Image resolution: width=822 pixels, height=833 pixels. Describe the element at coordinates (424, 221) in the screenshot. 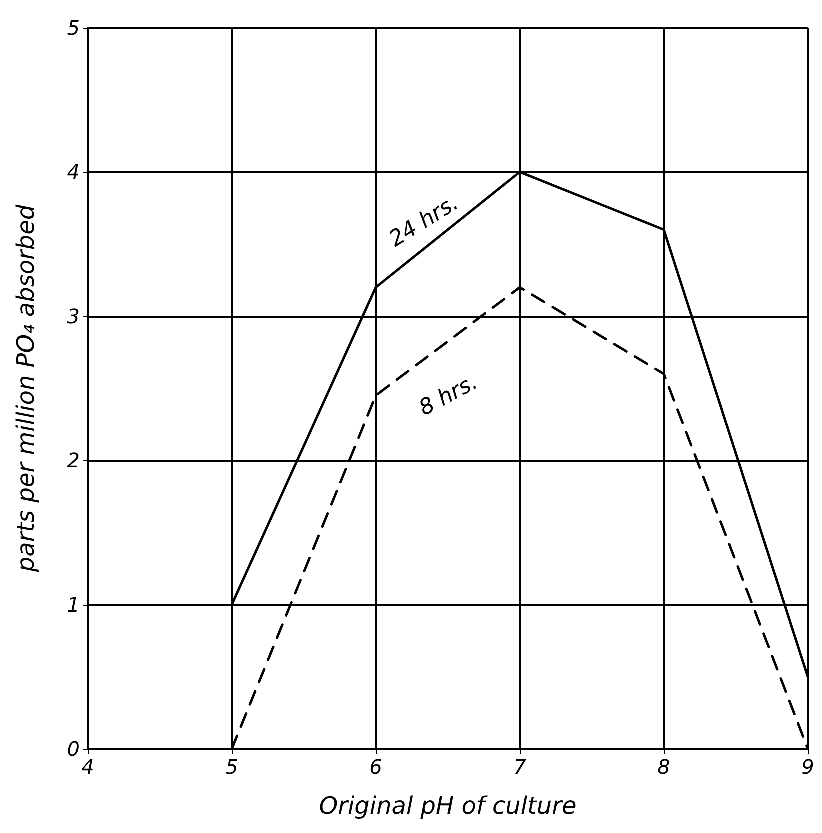

I see `text: 24 hrs.` at that location.